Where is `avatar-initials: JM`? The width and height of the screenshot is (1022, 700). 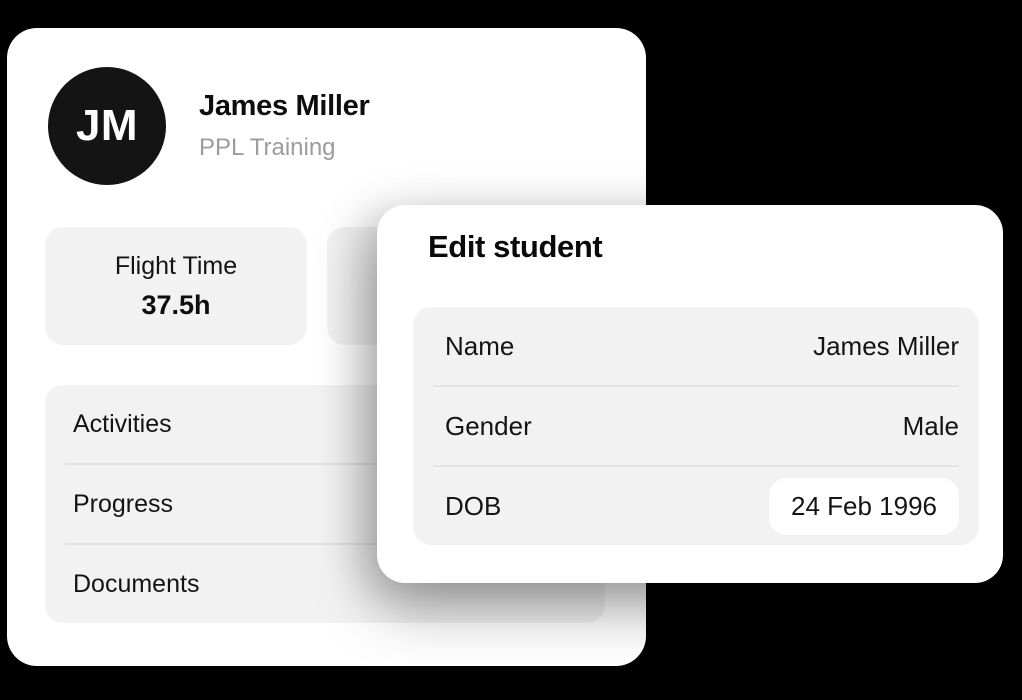
avatar-initials: JM is located at coordinates (107, 125).